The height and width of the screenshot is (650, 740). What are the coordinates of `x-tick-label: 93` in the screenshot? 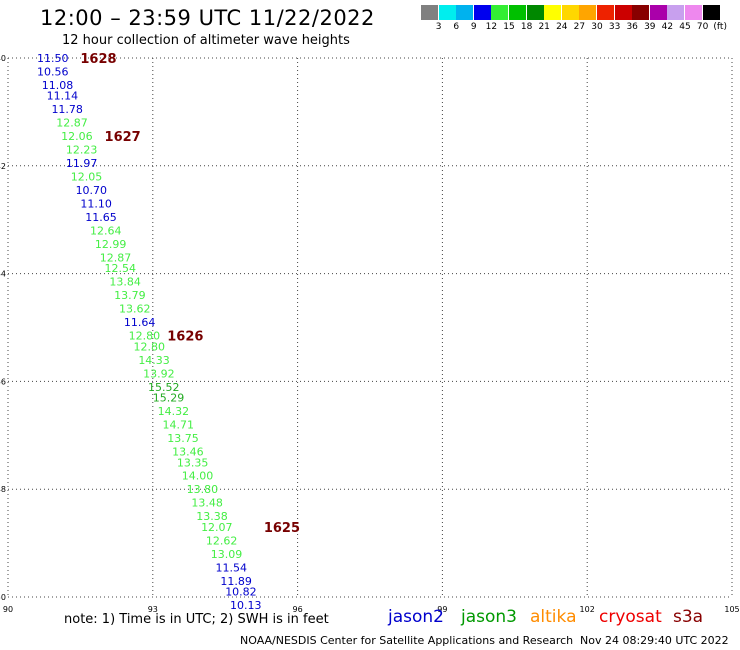 It's located at (153, 609).